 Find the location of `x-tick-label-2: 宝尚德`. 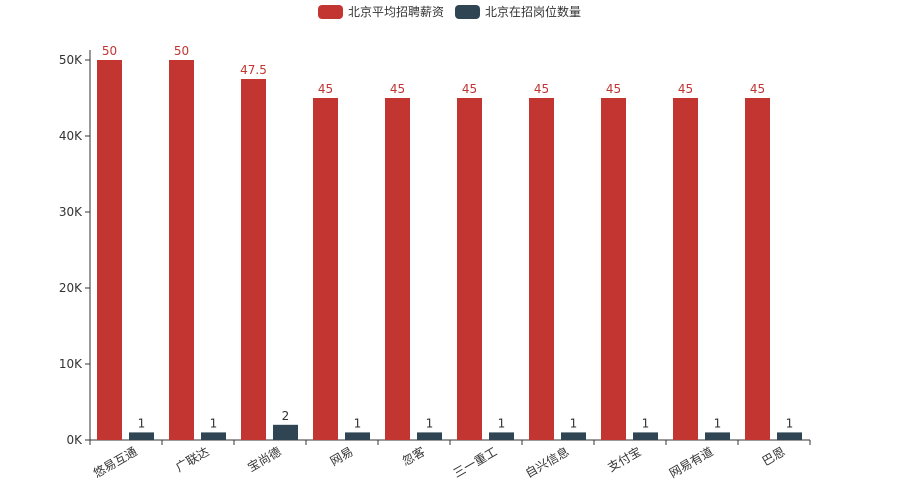

x-tick-label-2: 宝尚德 is located at coordinates (264, 459).